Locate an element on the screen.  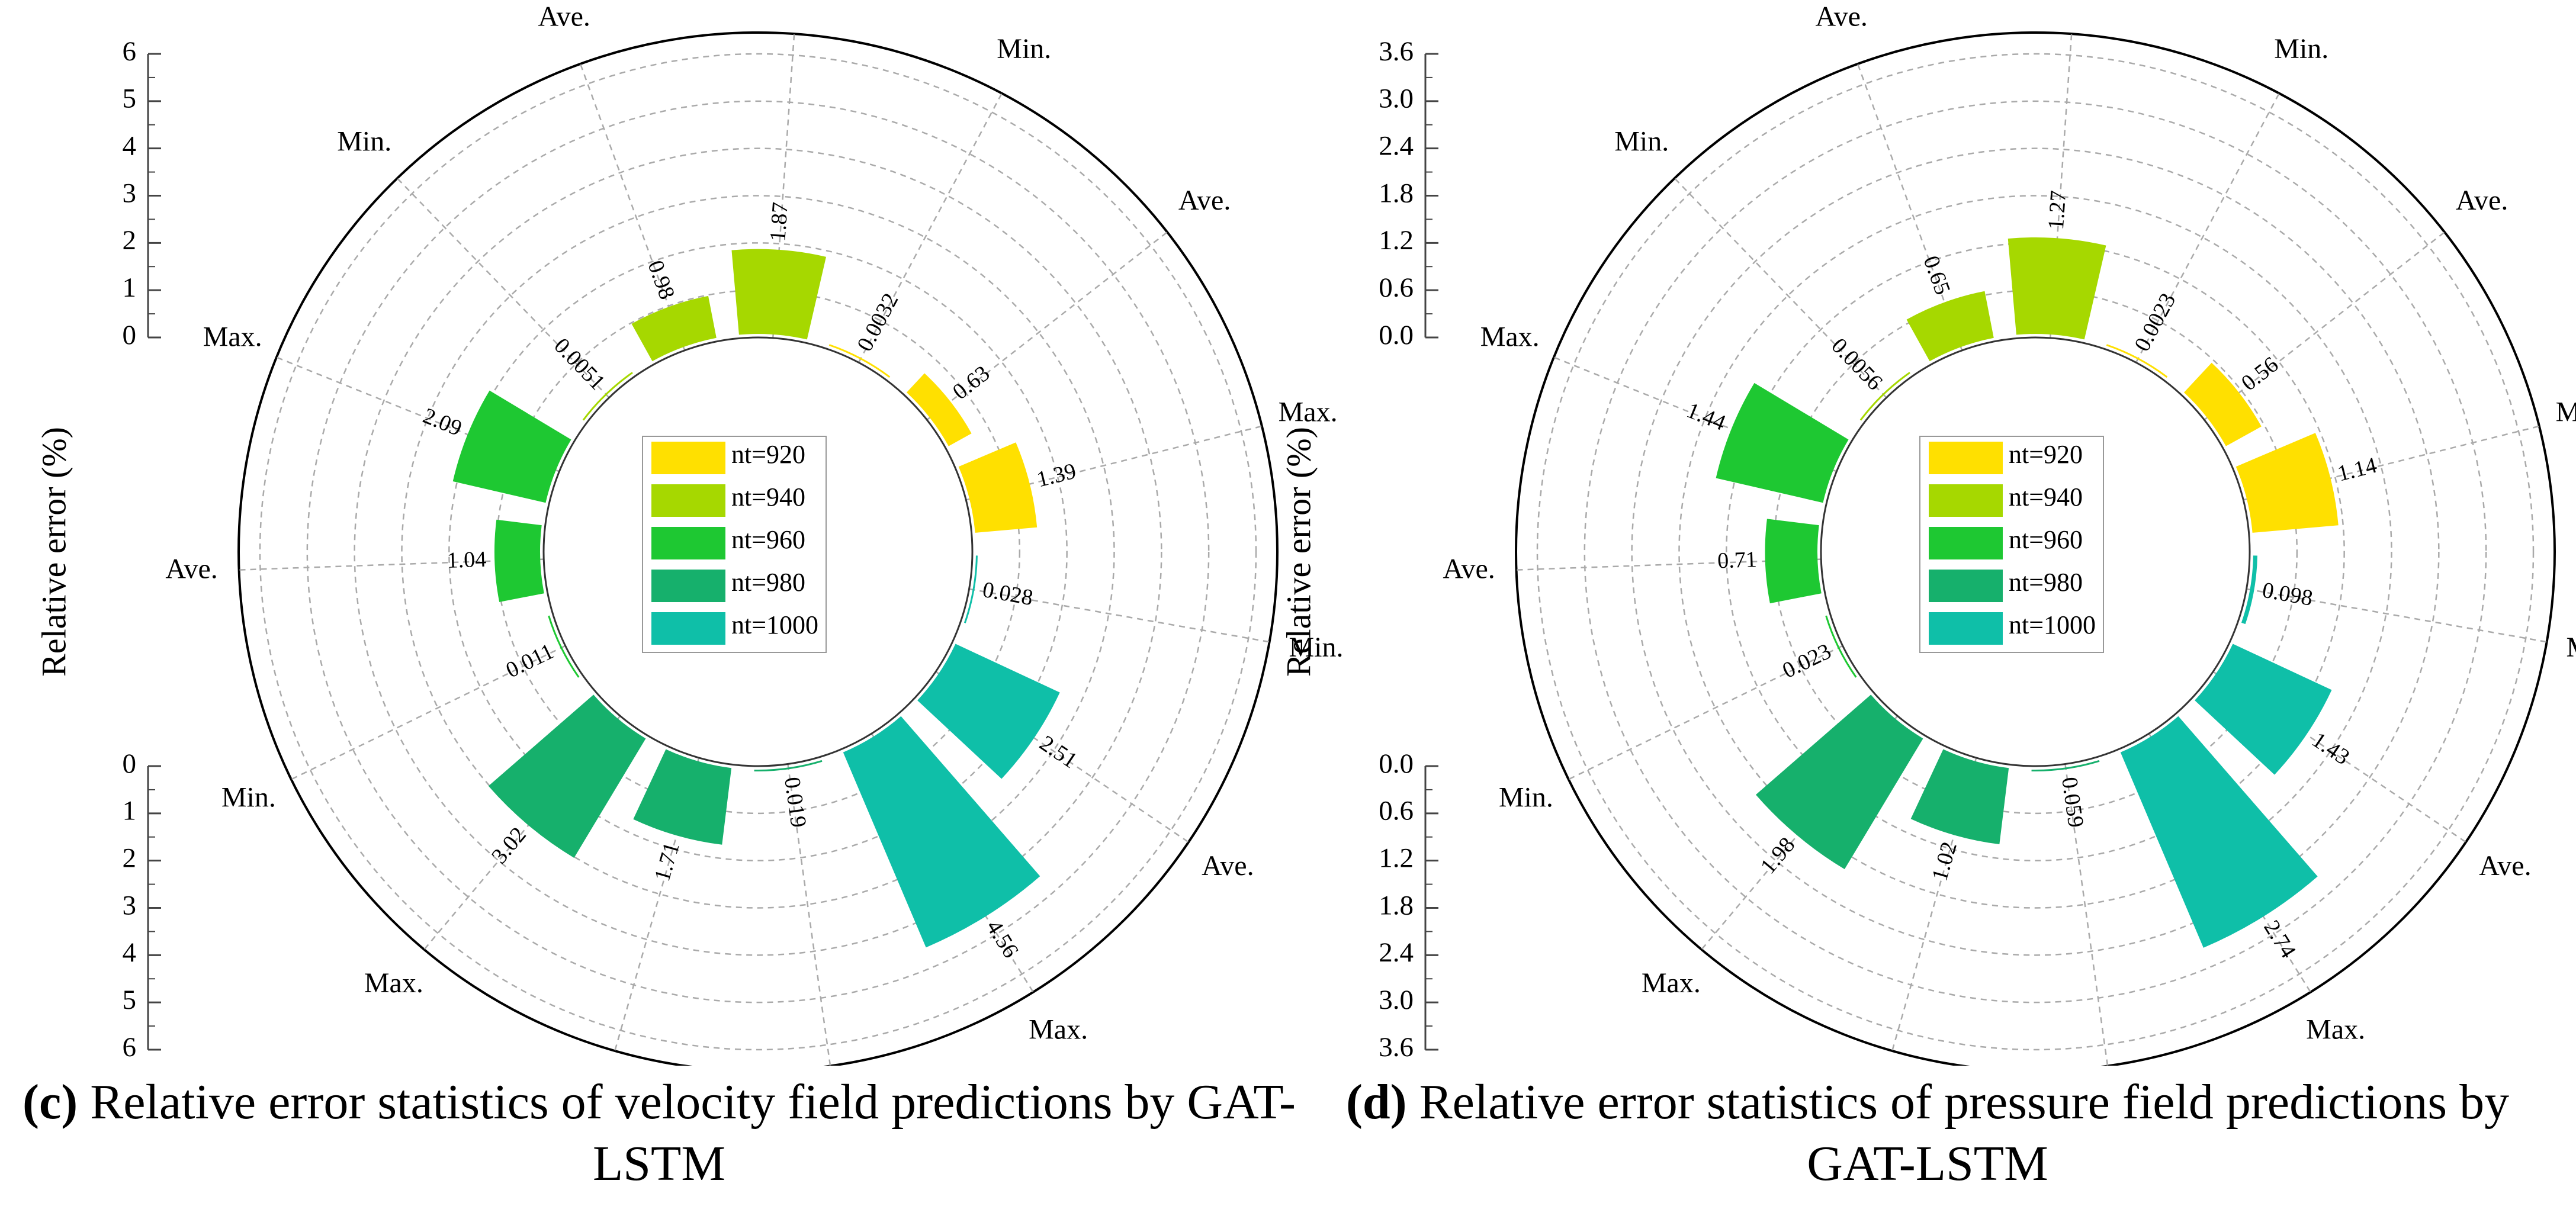
inner-ring is located at coordinates (758, 551).